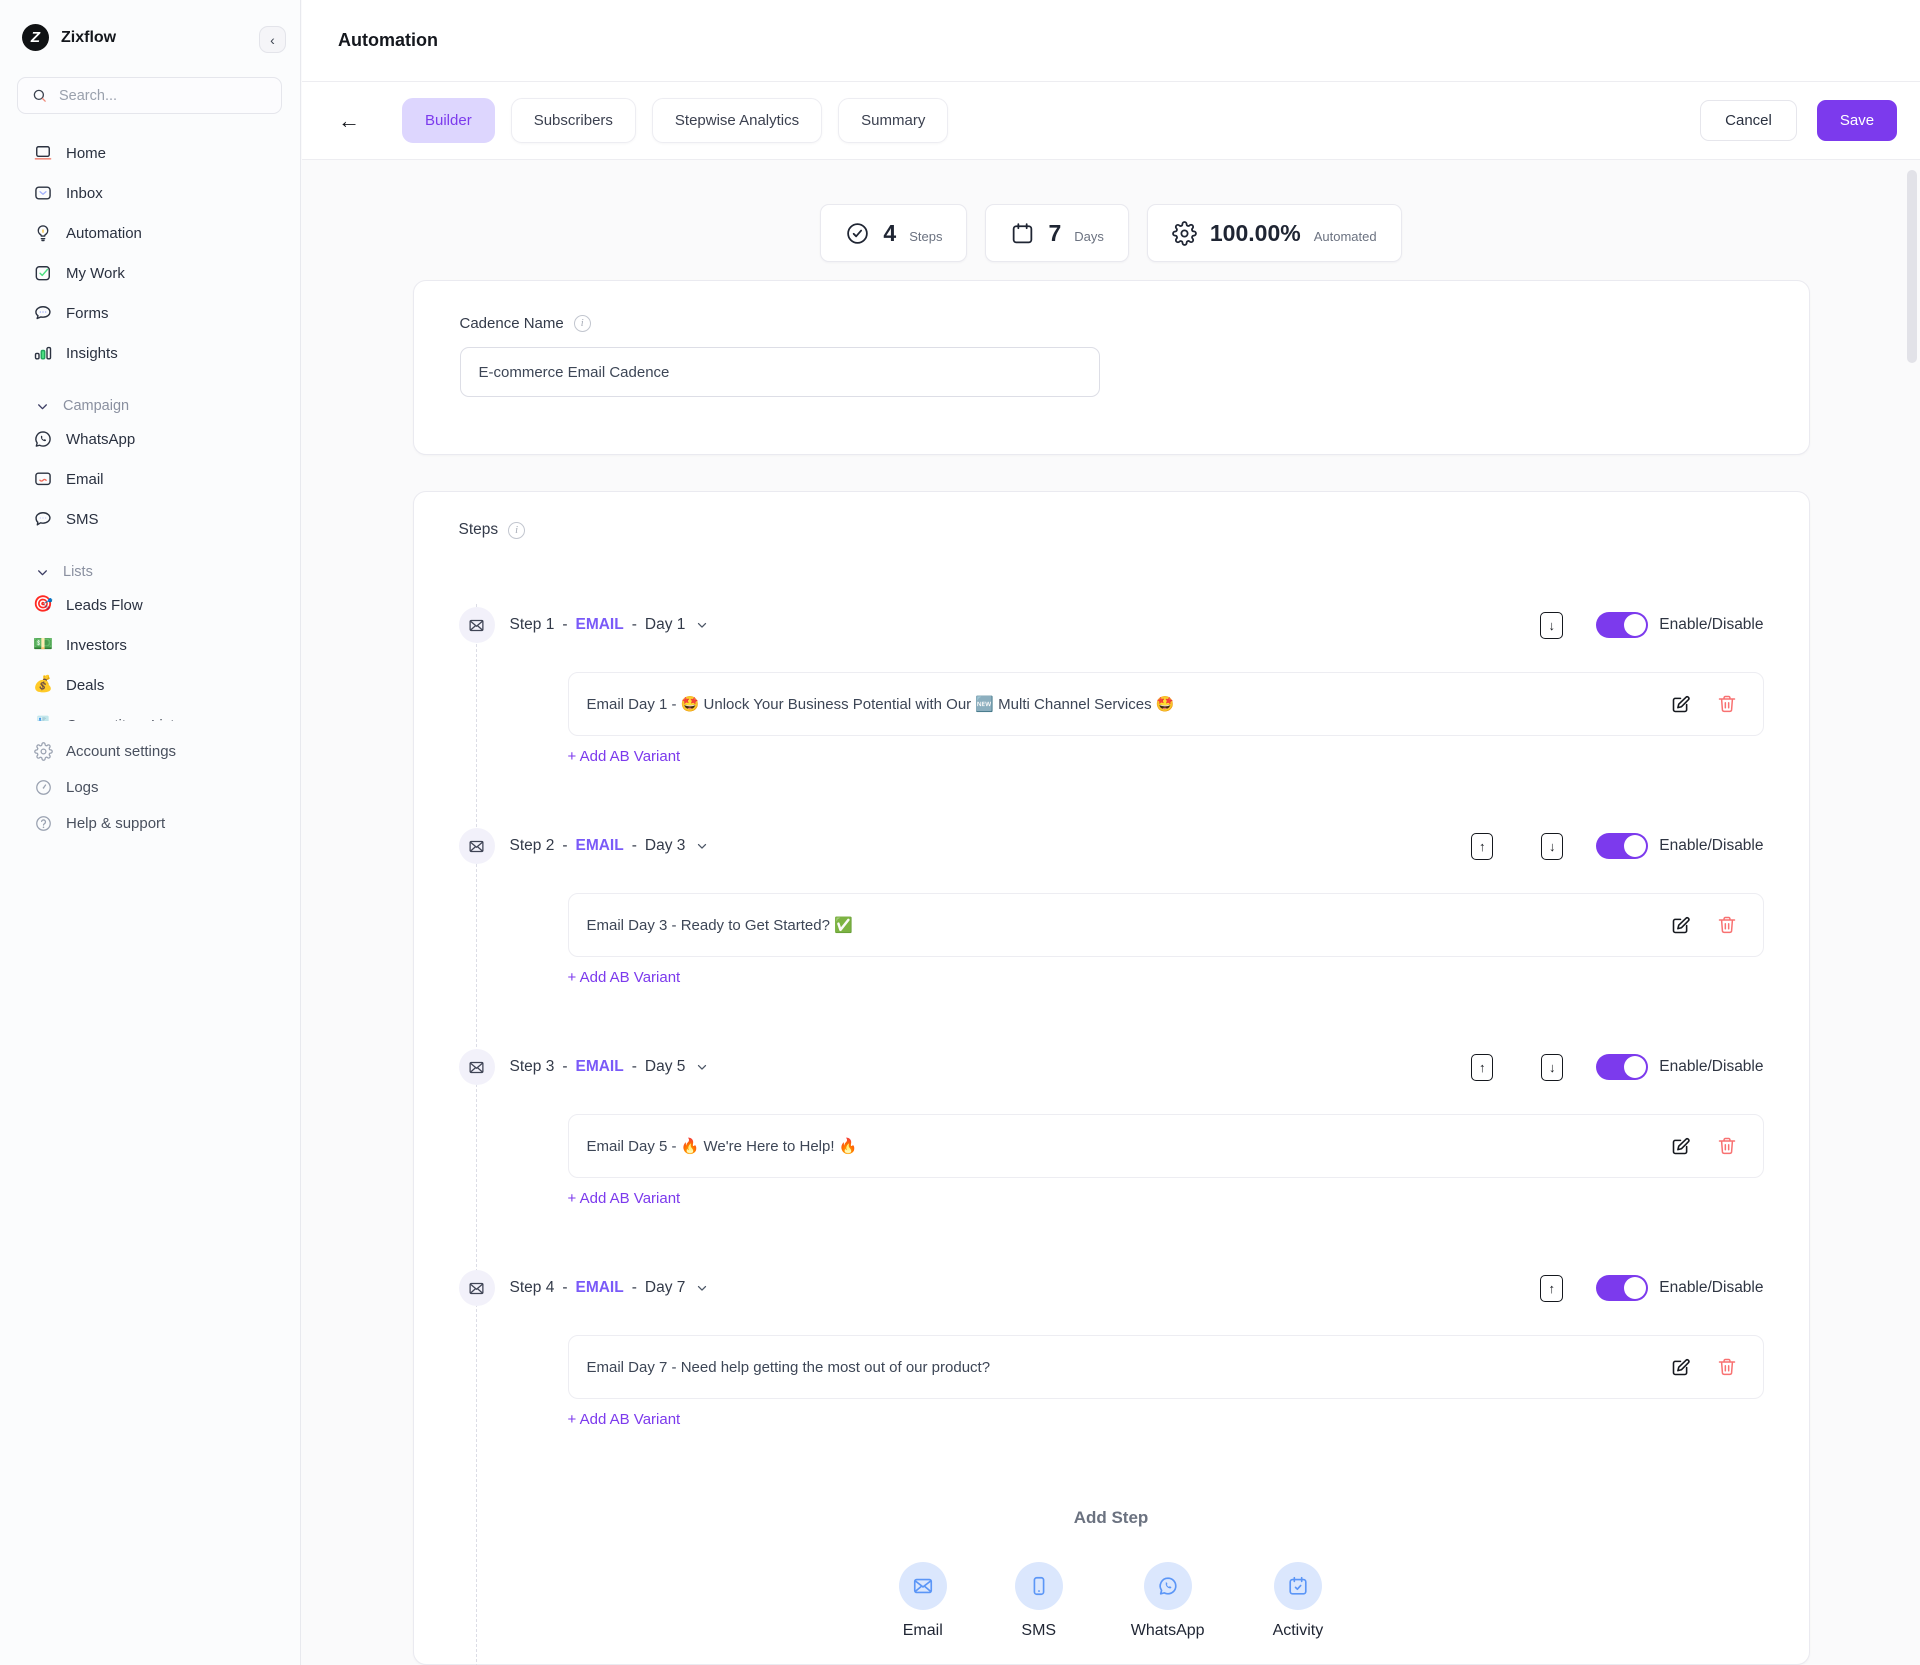 The height and width of the screenshot is (1665, 1920). What do you see at coordinates (150, 439) in the screenshot?
I see `sidebar-item-whatsapp: WhatsApp` at bounding box center [150, 439].